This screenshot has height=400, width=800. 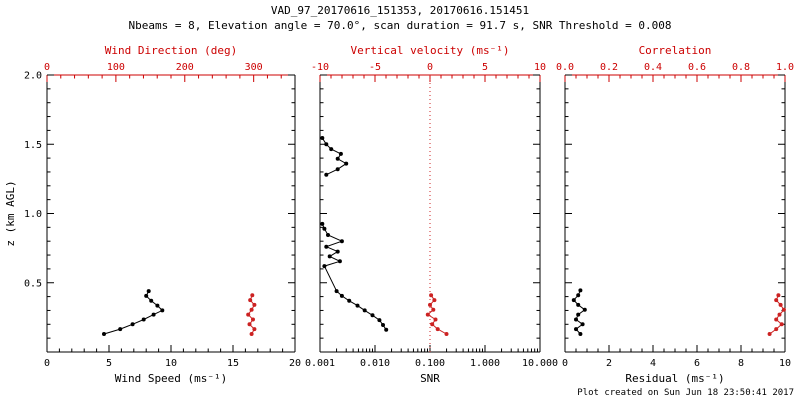 What do you see at coordinates (375, 67) in the screenshot?
I see `top-tick-label-snr: -5` at bounding box center [375, 67].